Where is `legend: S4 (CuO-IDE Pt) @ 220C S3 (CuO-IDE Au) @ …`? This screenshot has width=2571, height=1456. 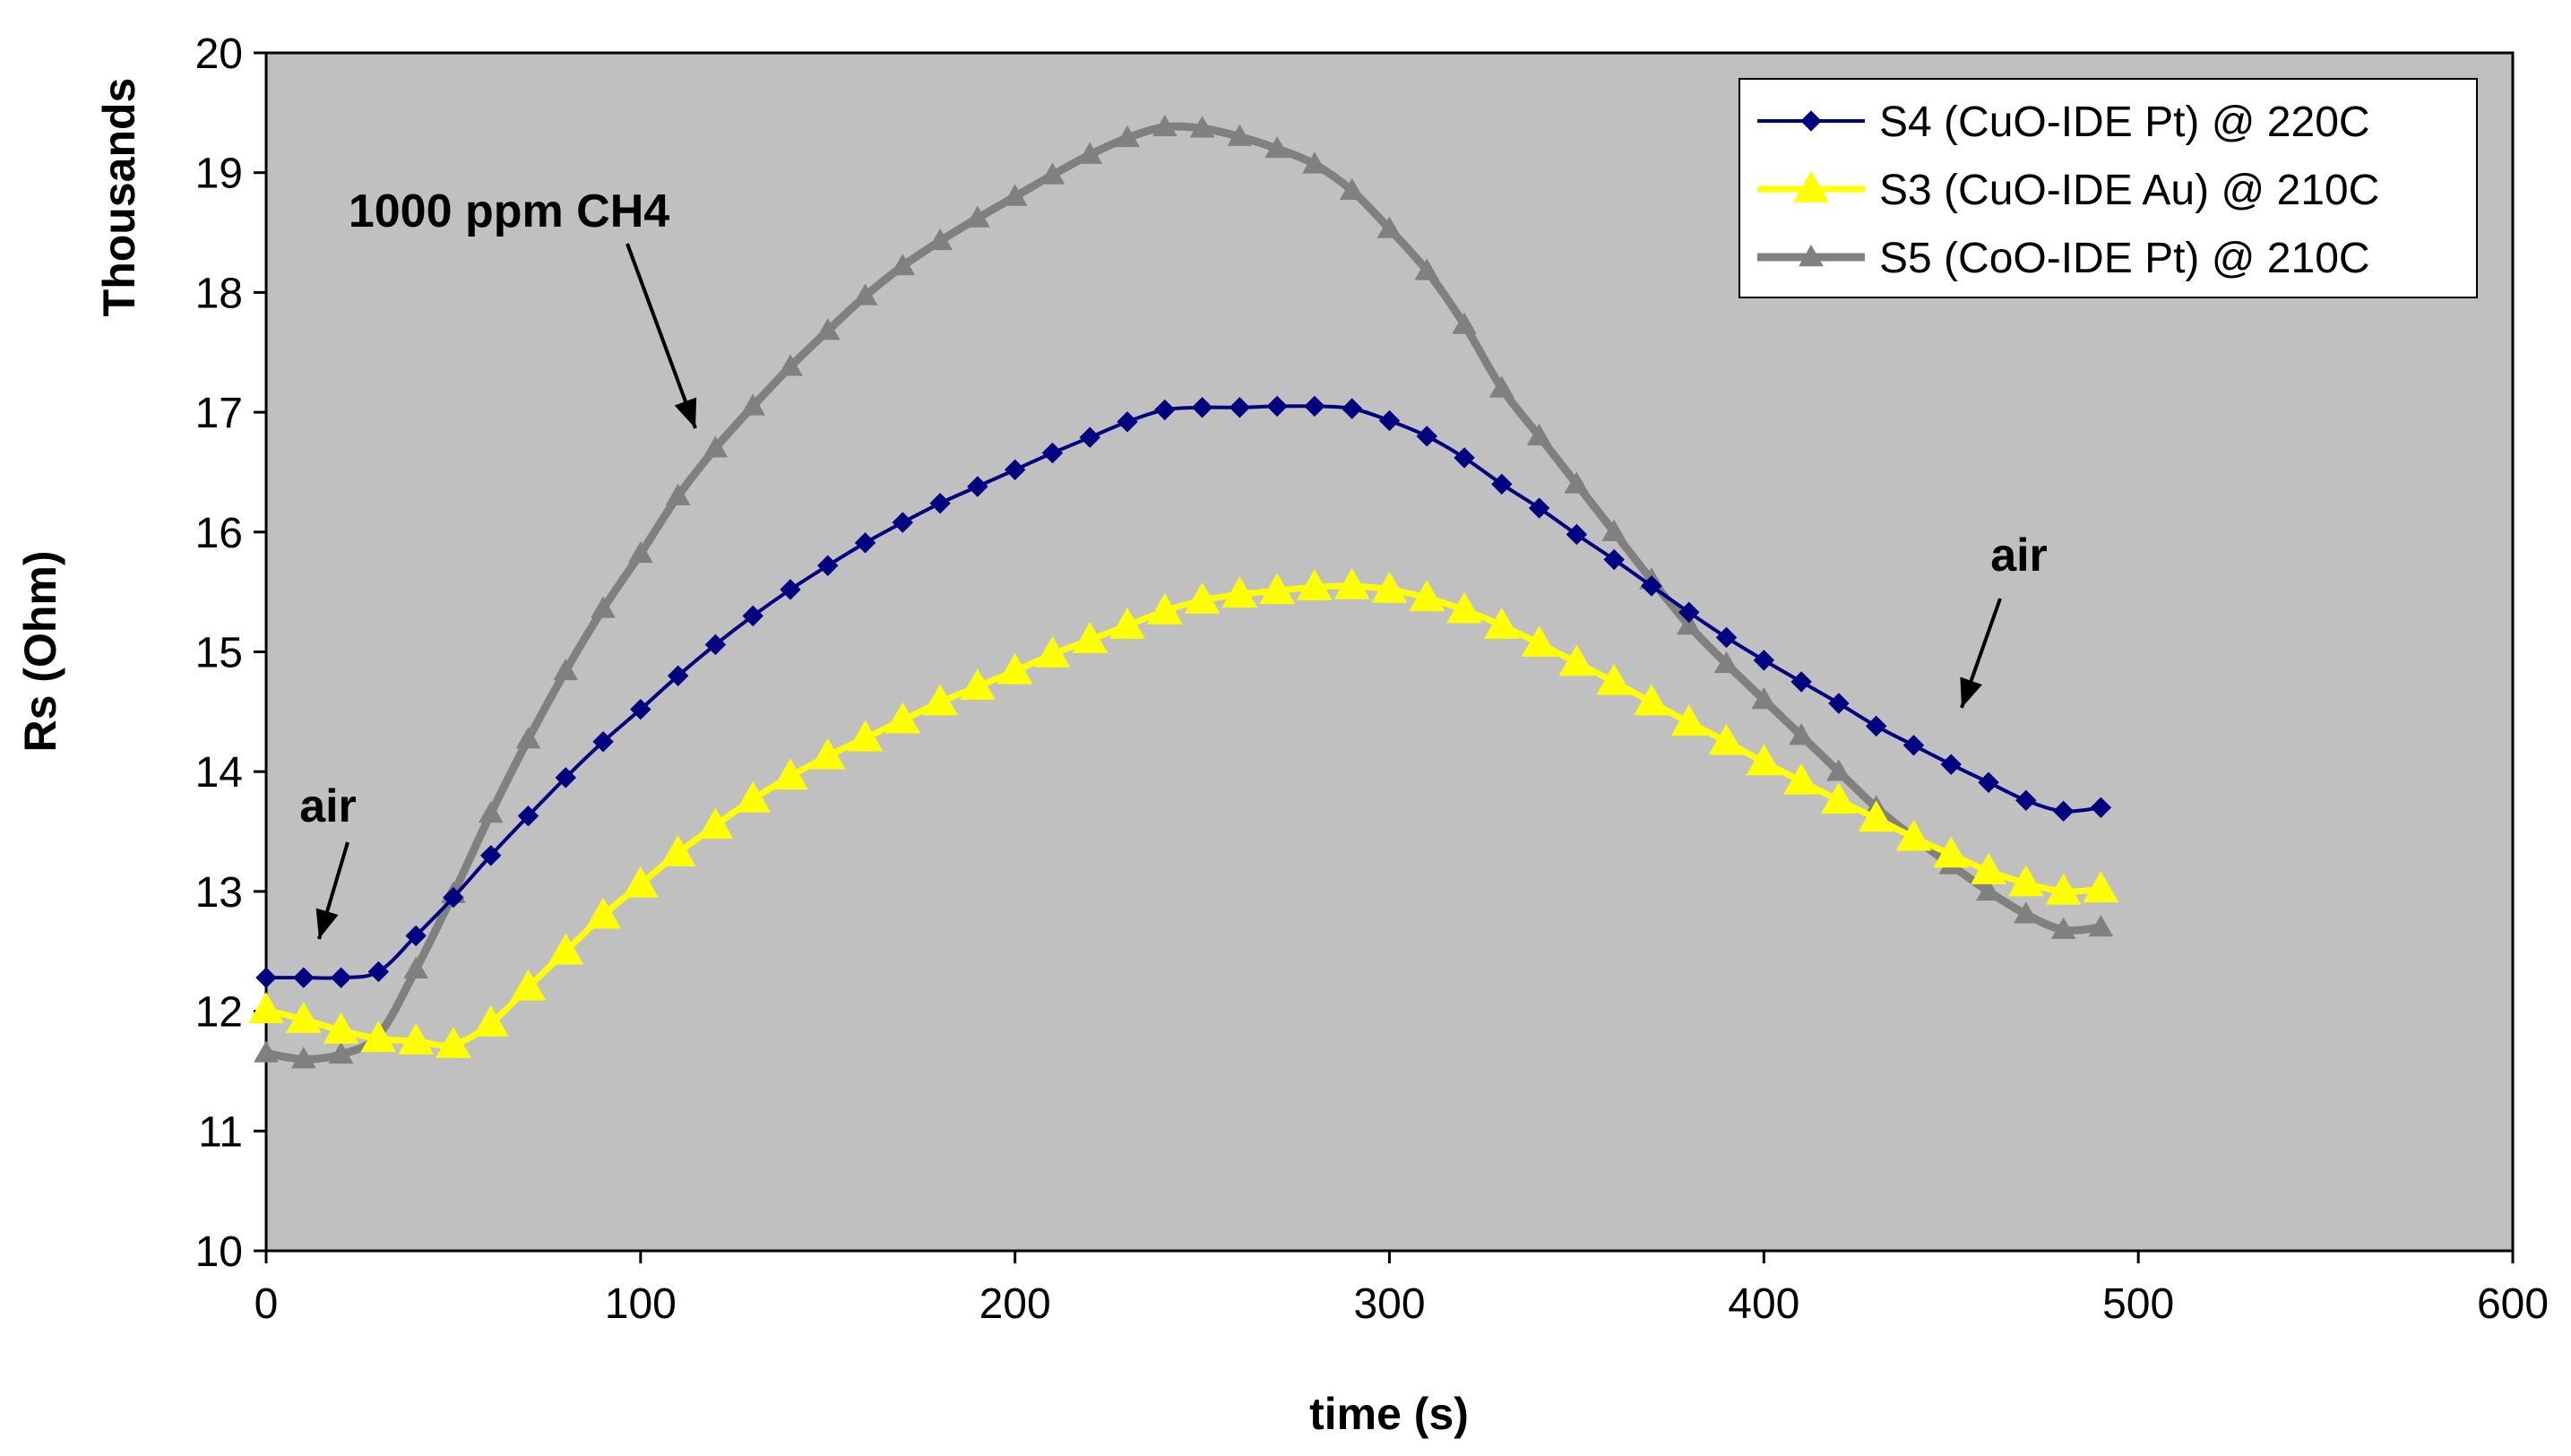
legend: S4 (CuO-IDE Pt) @ 220C S3 (CuO-IDE Au) @ … is located at coordinates (2108, 188).